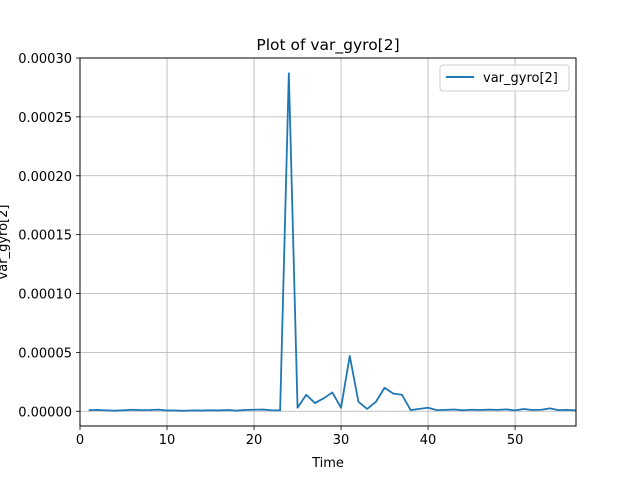 The width and height of the screenshot is (640, 480). What do you see at coordinates (167, 440) in the screenshot?
I see `x-tick-label: 10` at bounding box center [167, 440].